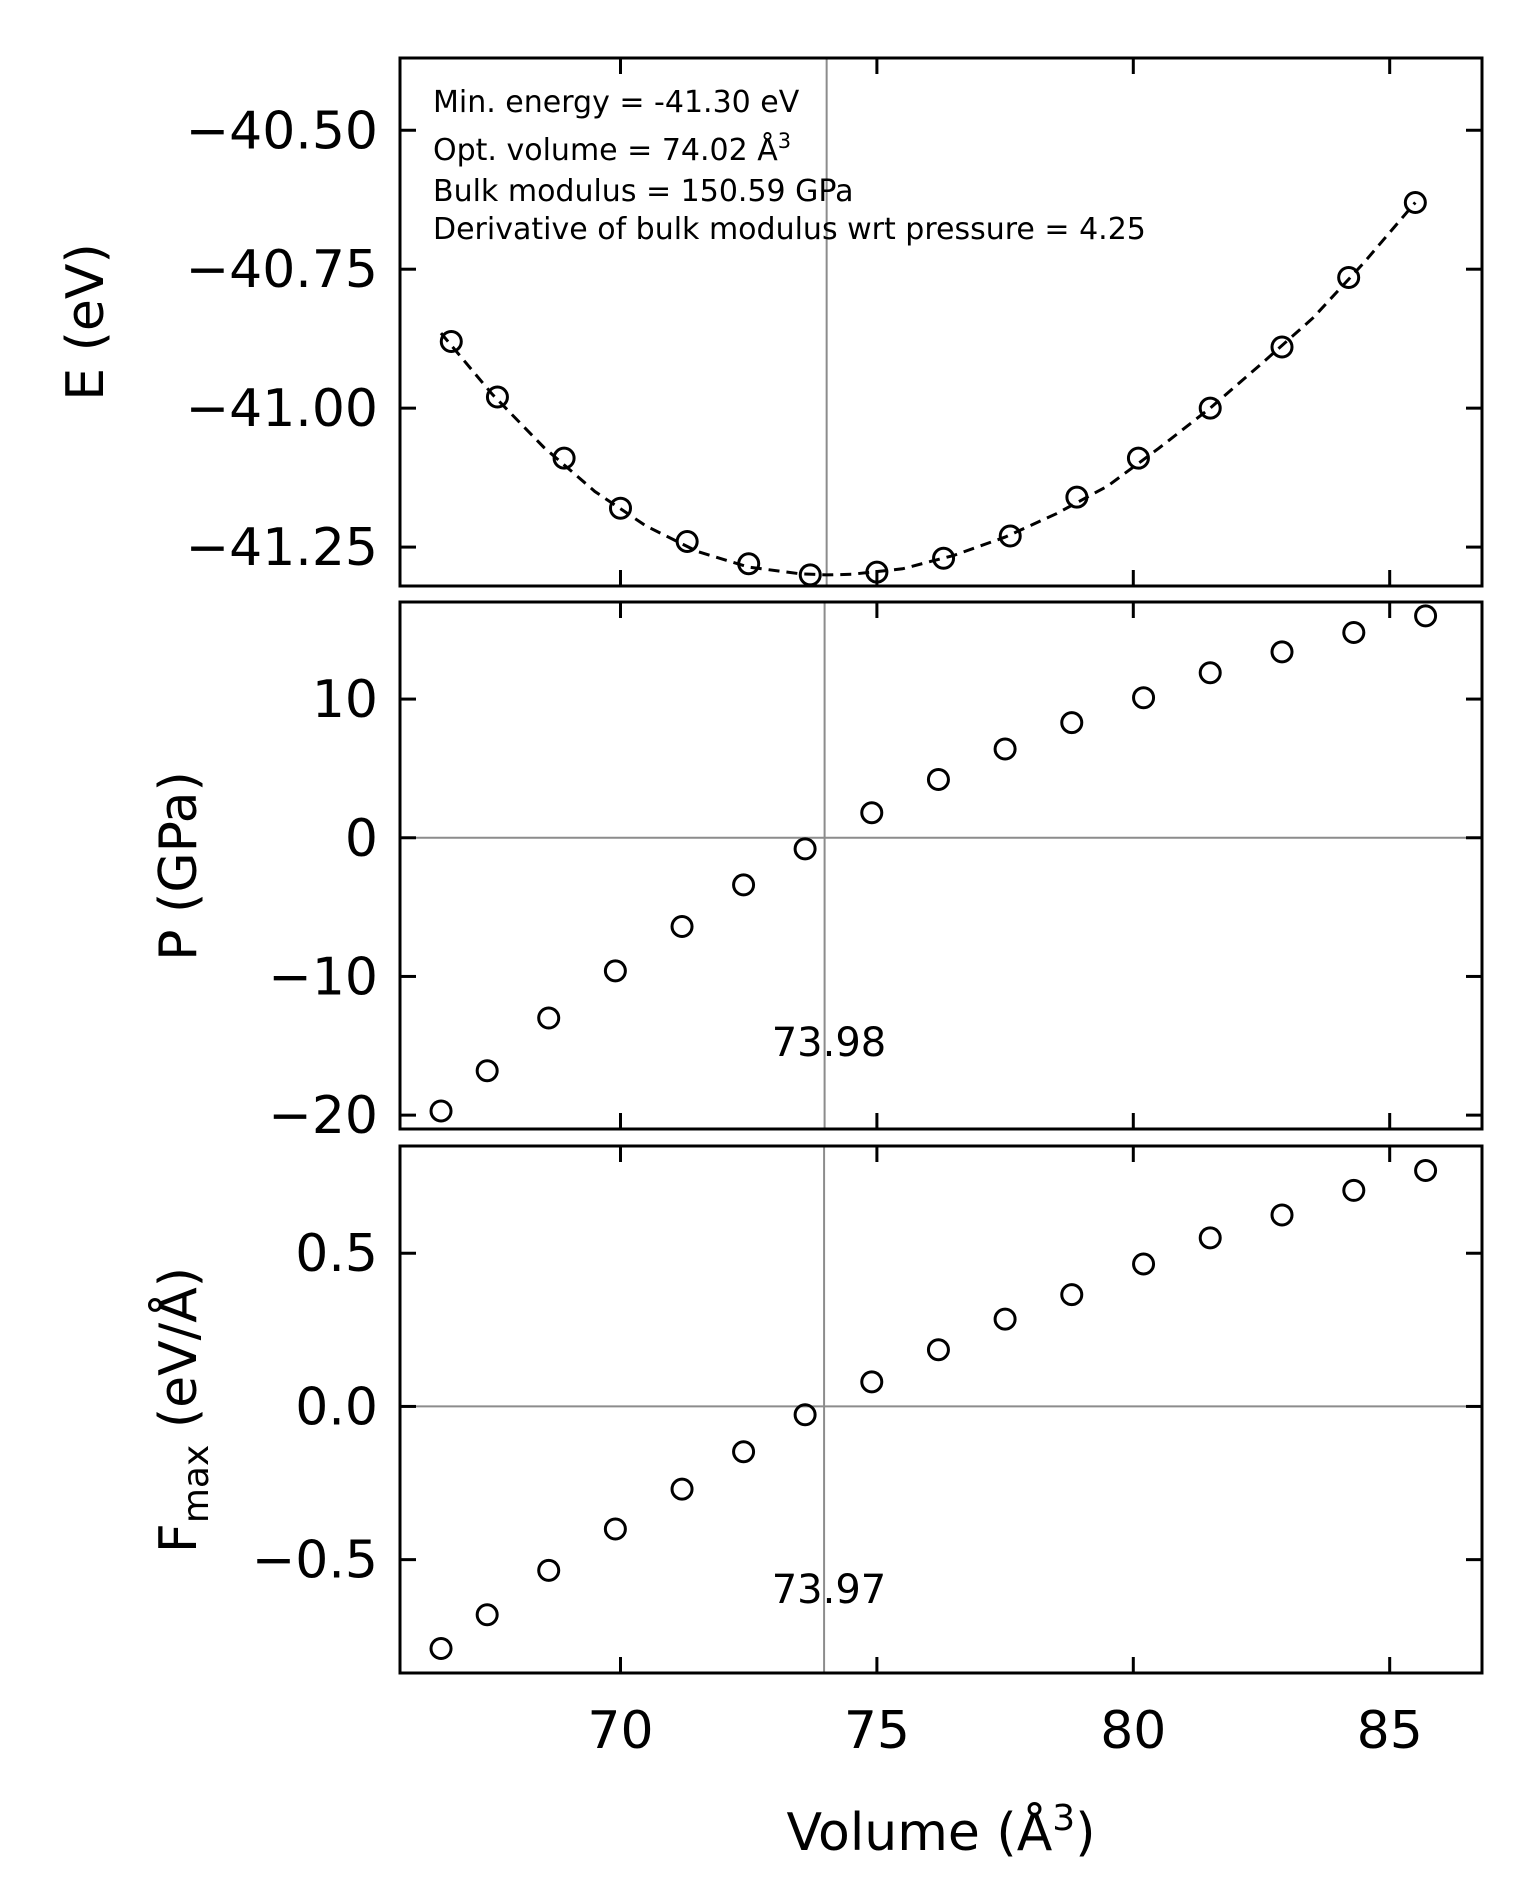 The height and width of the screenshot is (1899, 1525). What do you see at coordinates (282, 131) in the screenshot?
I see `energy-y-tick-label: −40.50` at bounding box center [282, 131].